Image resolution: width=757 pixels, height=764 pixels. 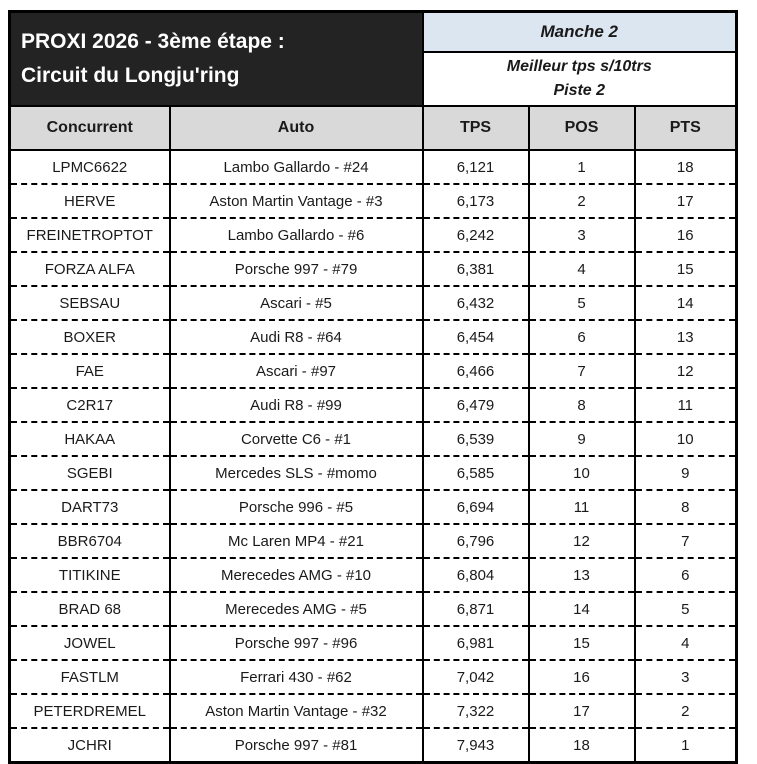 I want to click on table-row: SEBSAU Ascari - #5 6,432 5 14, so click(x=373, y=303).